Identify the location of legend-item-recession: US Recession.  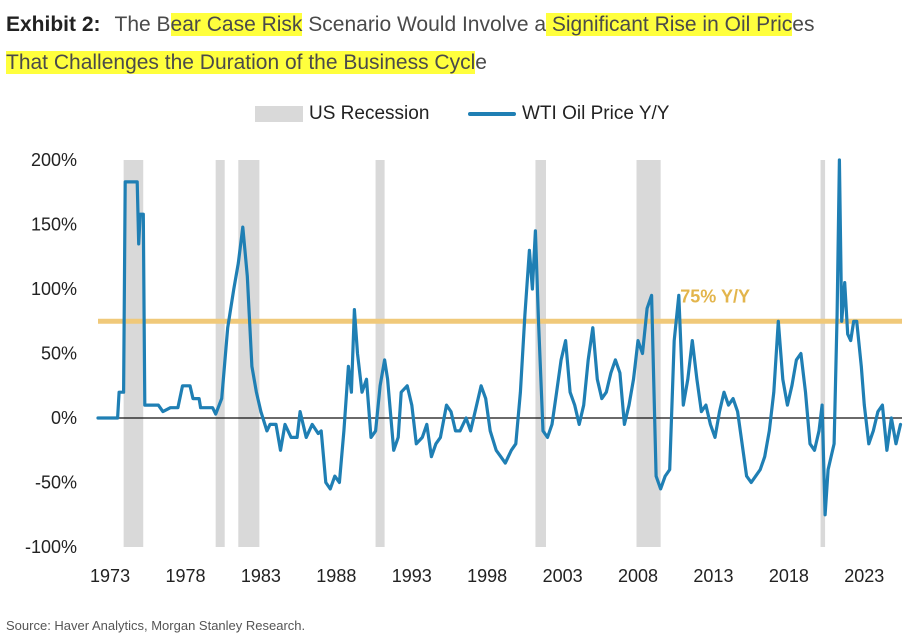
(342, 114).